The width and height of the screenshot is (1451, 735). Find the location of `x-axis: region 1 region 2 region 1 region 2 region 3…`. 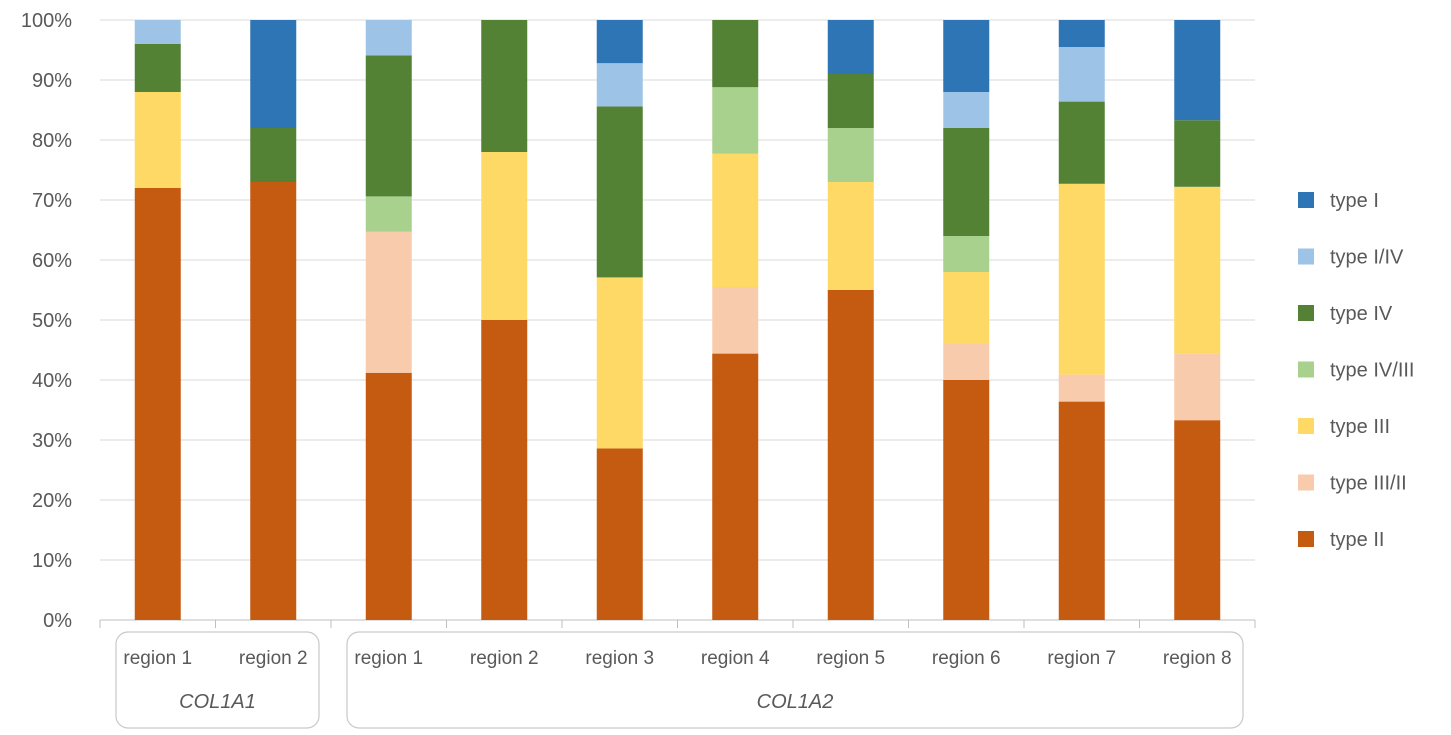

x-axis: region 1 region 2 region 1 region 2 region 3… is located at coordinates (677, 674).